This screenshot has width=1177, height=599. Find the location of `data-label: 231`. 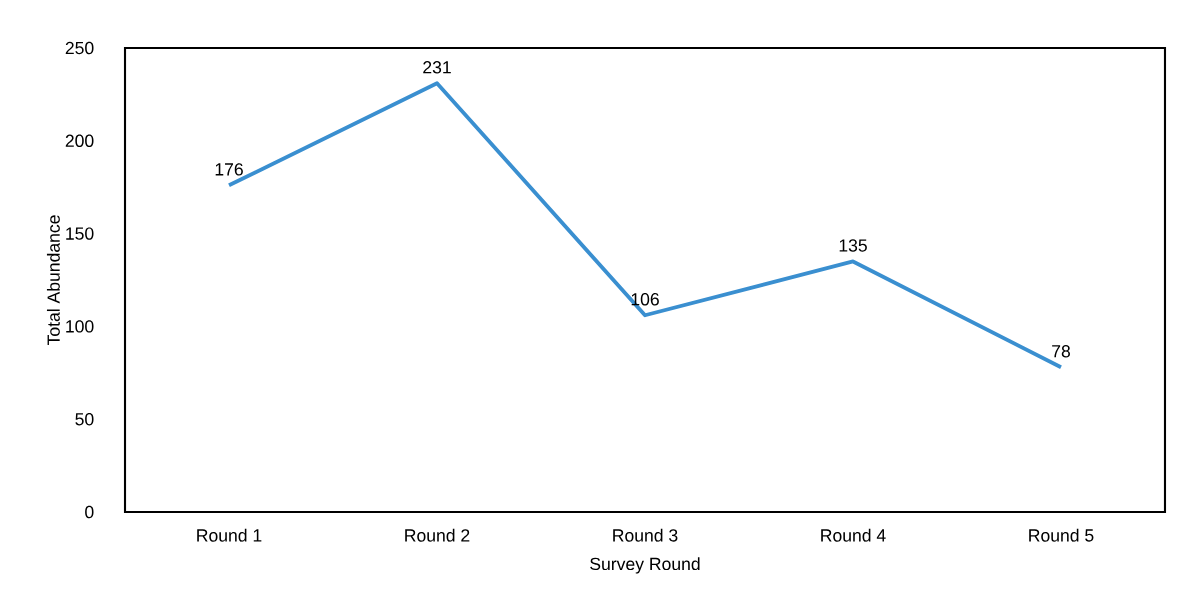

data-label: 231 is located at coordinates (437, 67).